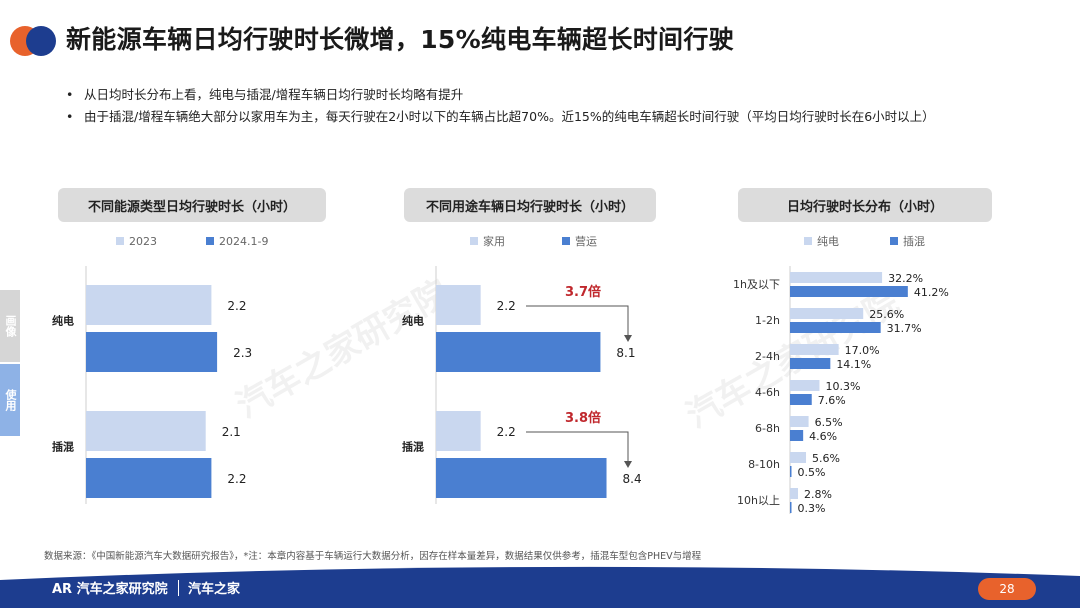  Describe the element at coordinates (764, 464) in the screenshot. I see `category-label: 8-10h` at that location.